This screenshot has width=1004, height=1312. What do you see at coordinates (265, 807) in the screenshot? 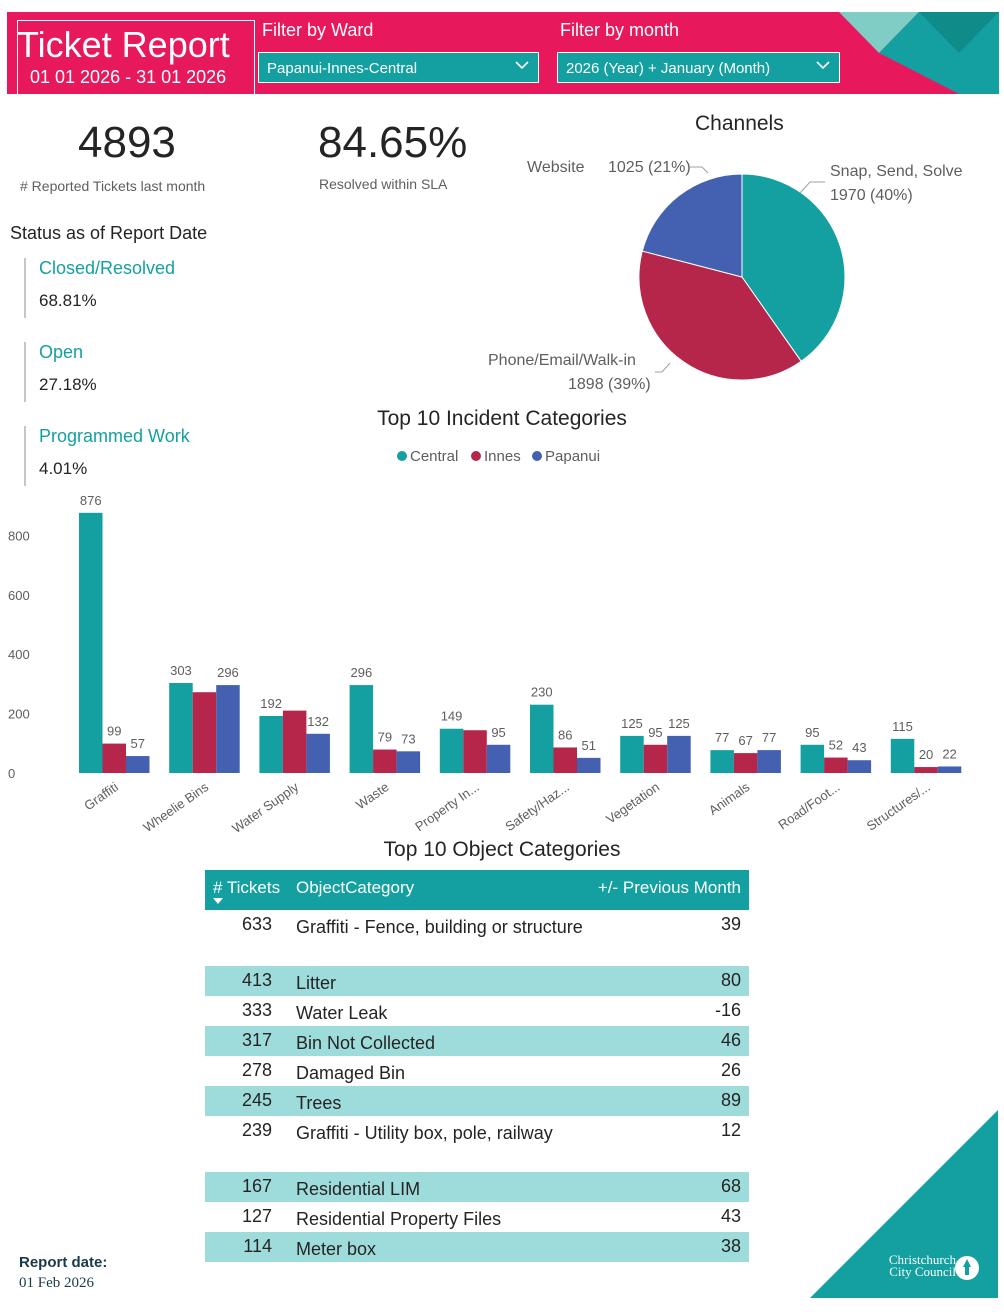
I see `x-tick-label: Water Supply` at bounding box center [265, 807].